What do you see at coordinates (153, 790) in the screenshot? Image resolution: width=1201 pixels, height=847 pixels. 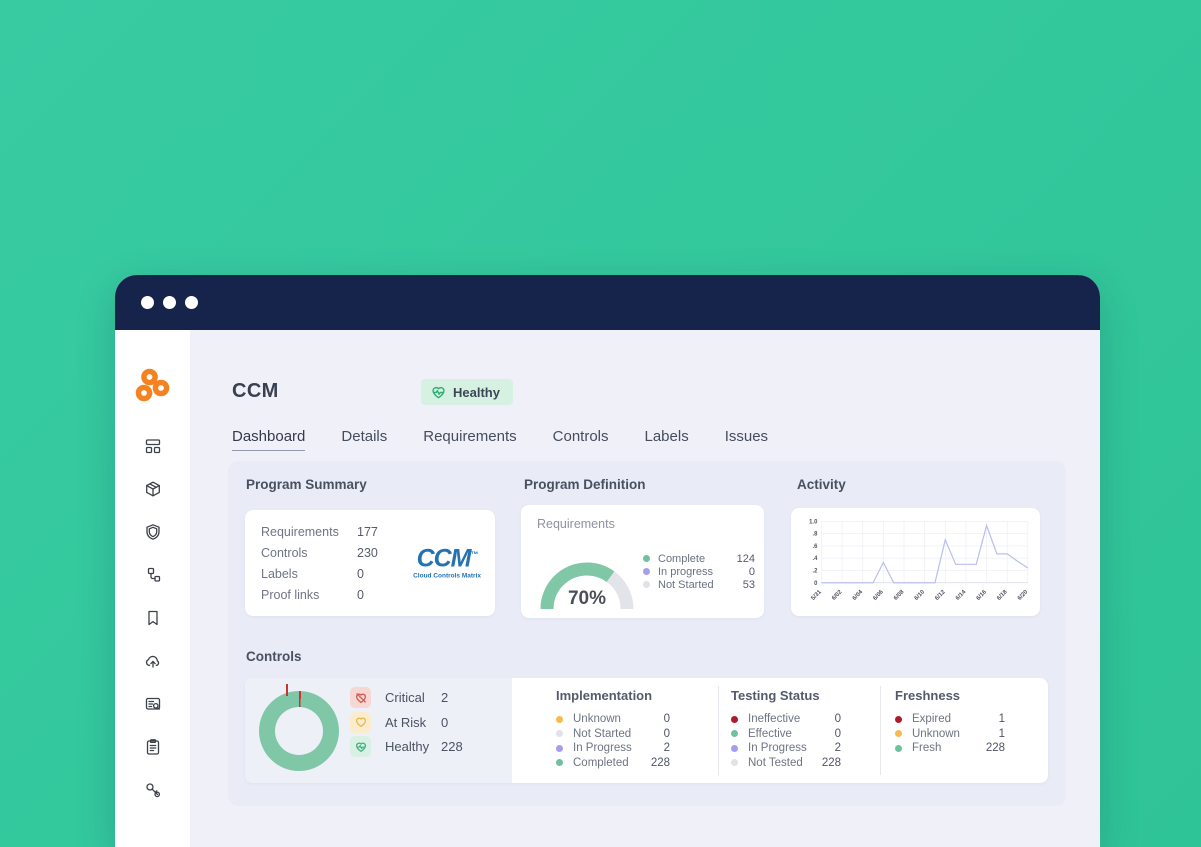 I see `keys-icon` at bounding box center [153, 790].